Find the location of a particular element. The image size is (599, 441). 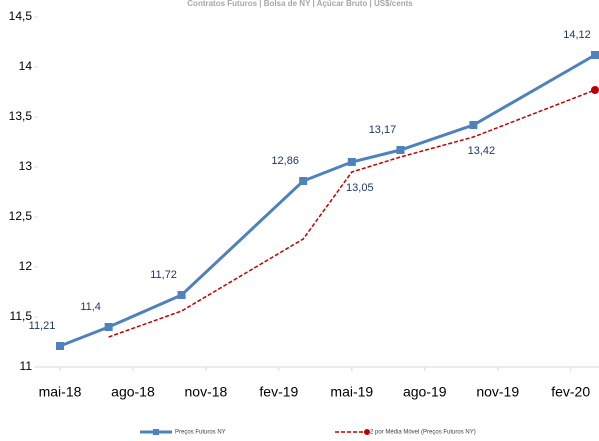

y-tick-label: 11 is located at coordinates (26, 366).